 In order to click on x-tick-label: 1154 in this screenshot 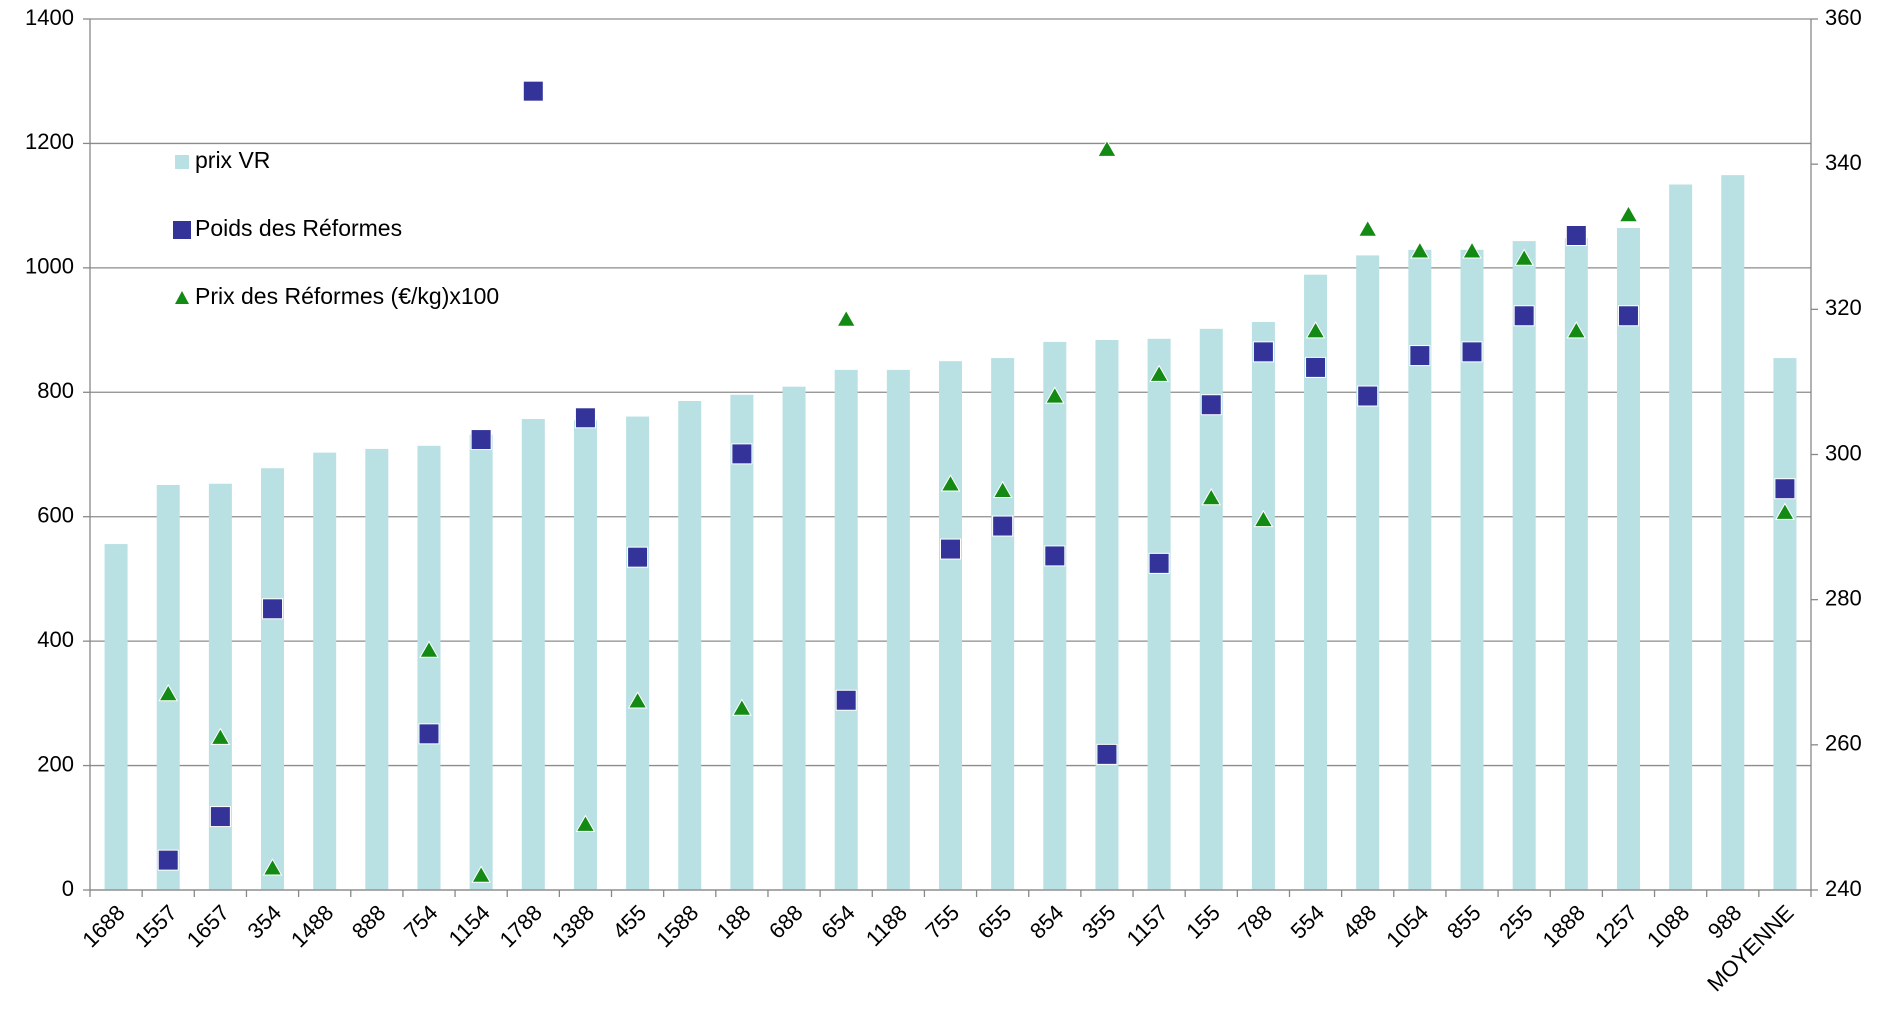, I will do `click(469, 925)`.